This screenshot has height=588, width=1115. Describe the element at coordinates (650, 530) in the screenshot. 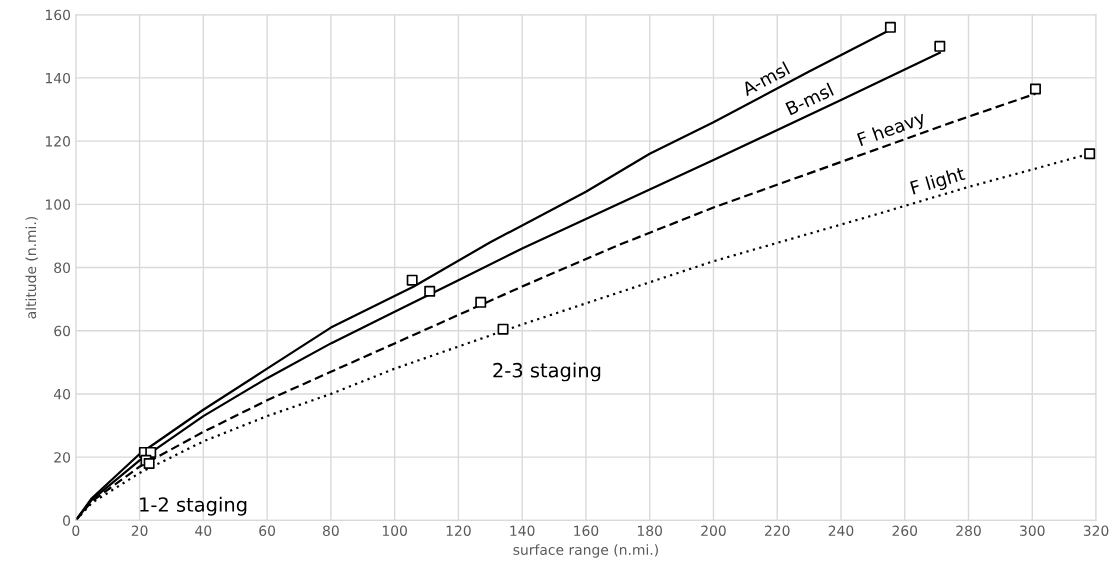

I see `x-tick-label: 180` at that location.